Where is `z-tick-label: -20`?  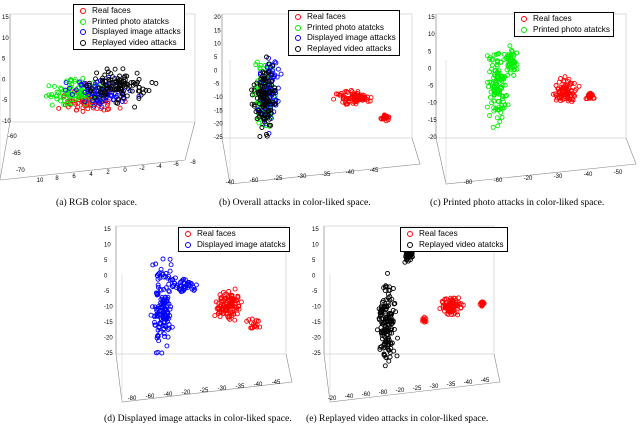 z-tick-label: -20 is located at coordinates (108, 339).